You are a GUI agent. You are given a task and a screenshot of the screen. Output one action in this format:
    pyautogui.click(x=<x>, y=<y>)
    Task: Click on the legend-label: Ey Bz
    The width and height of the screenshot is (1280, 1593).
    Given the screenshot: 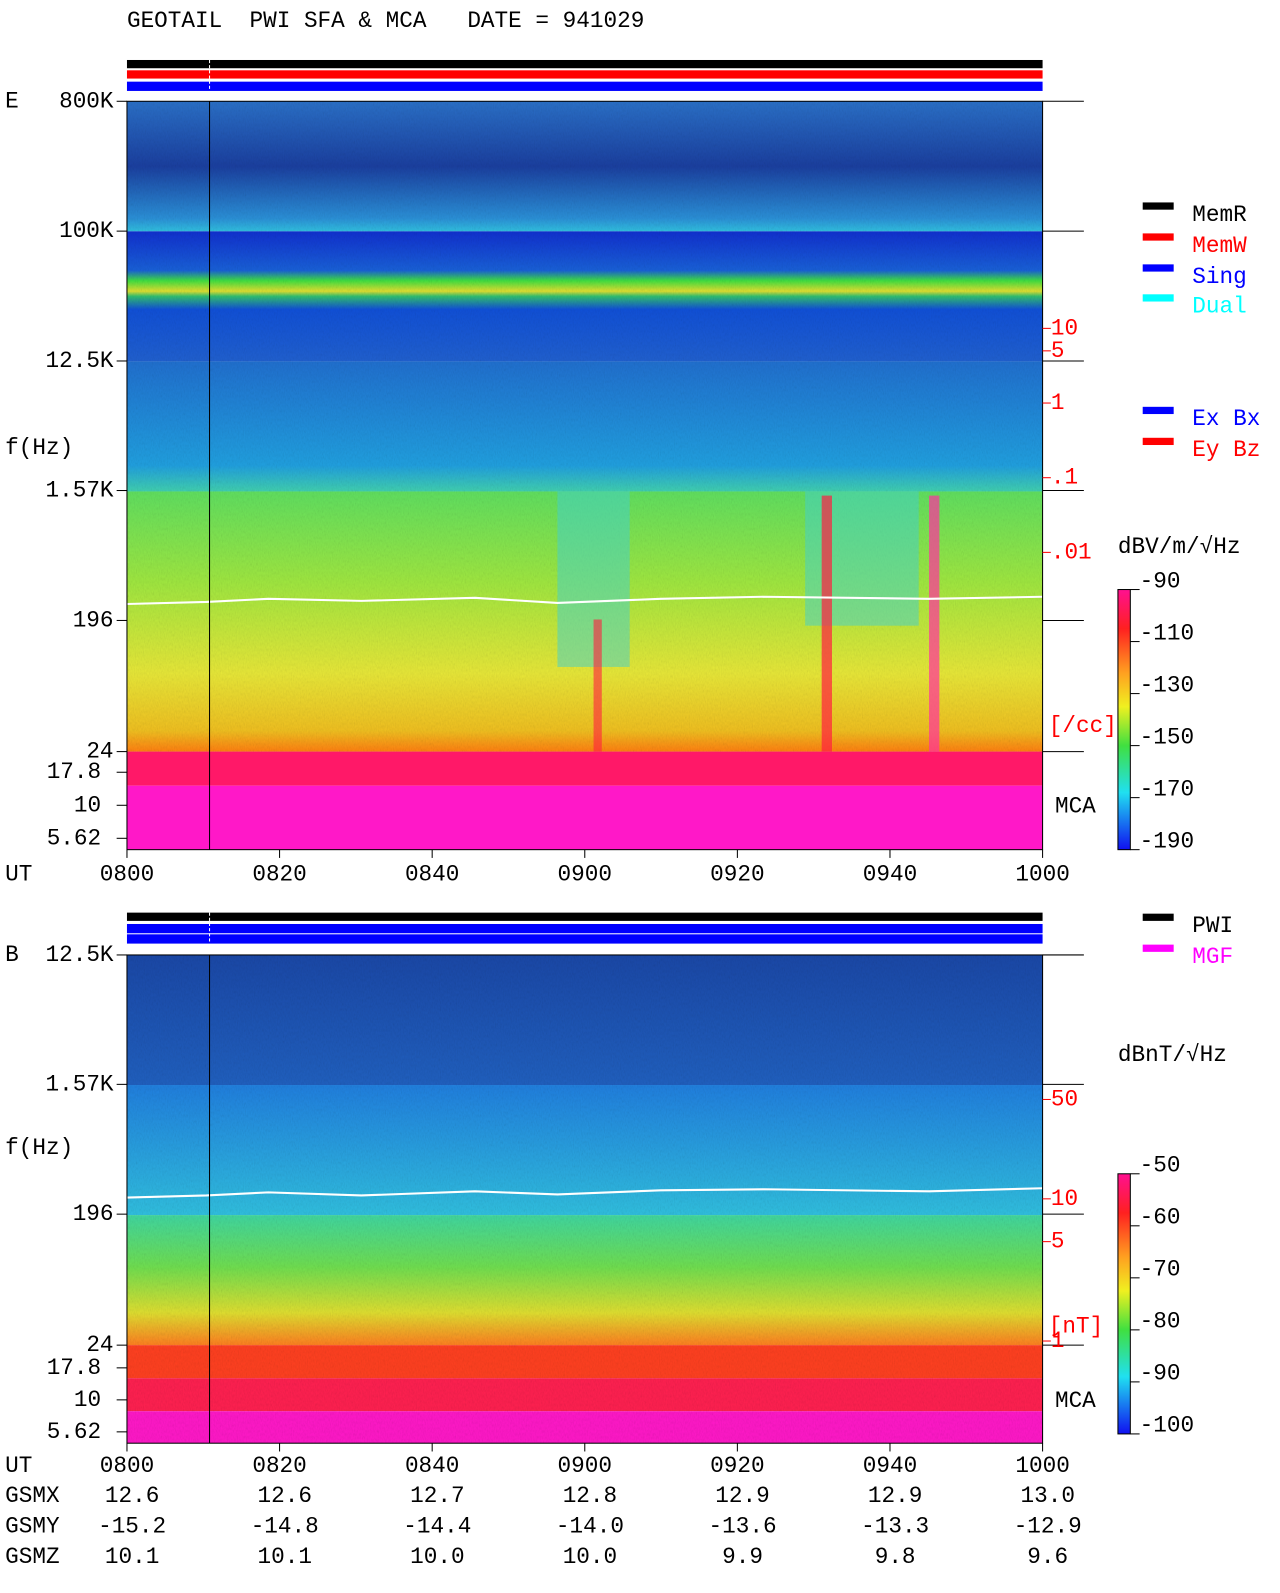 What is the action you would take?
    pyautogui.click(x=1226, y=450)
    